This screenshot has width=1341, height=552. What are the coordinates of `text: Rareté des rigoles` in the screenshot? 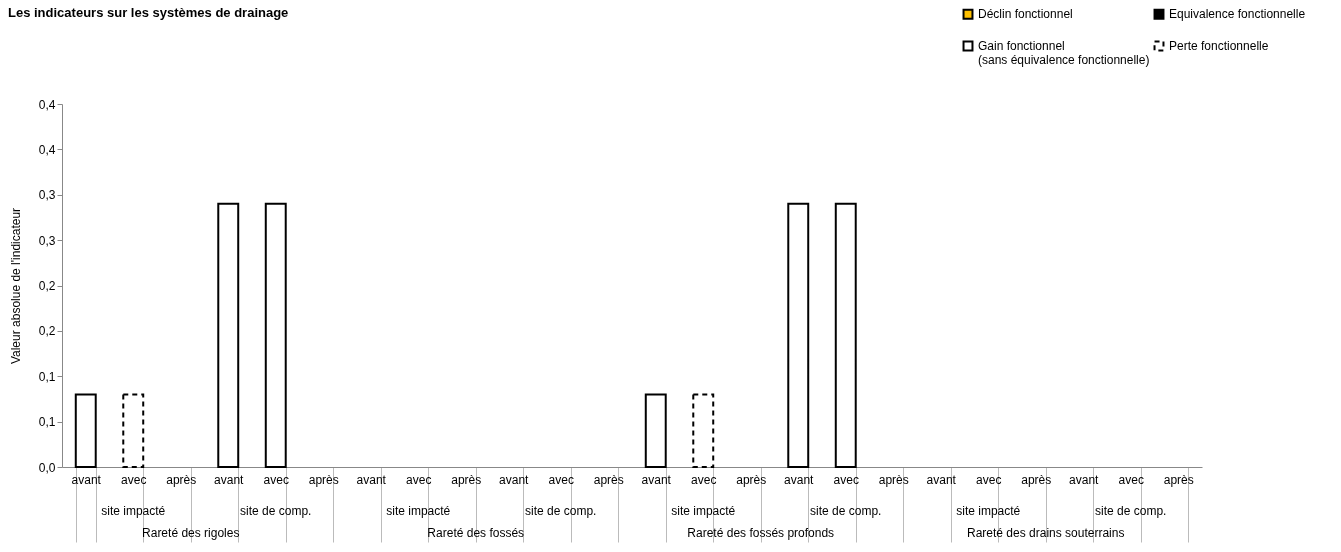 It's located at (191, 533).